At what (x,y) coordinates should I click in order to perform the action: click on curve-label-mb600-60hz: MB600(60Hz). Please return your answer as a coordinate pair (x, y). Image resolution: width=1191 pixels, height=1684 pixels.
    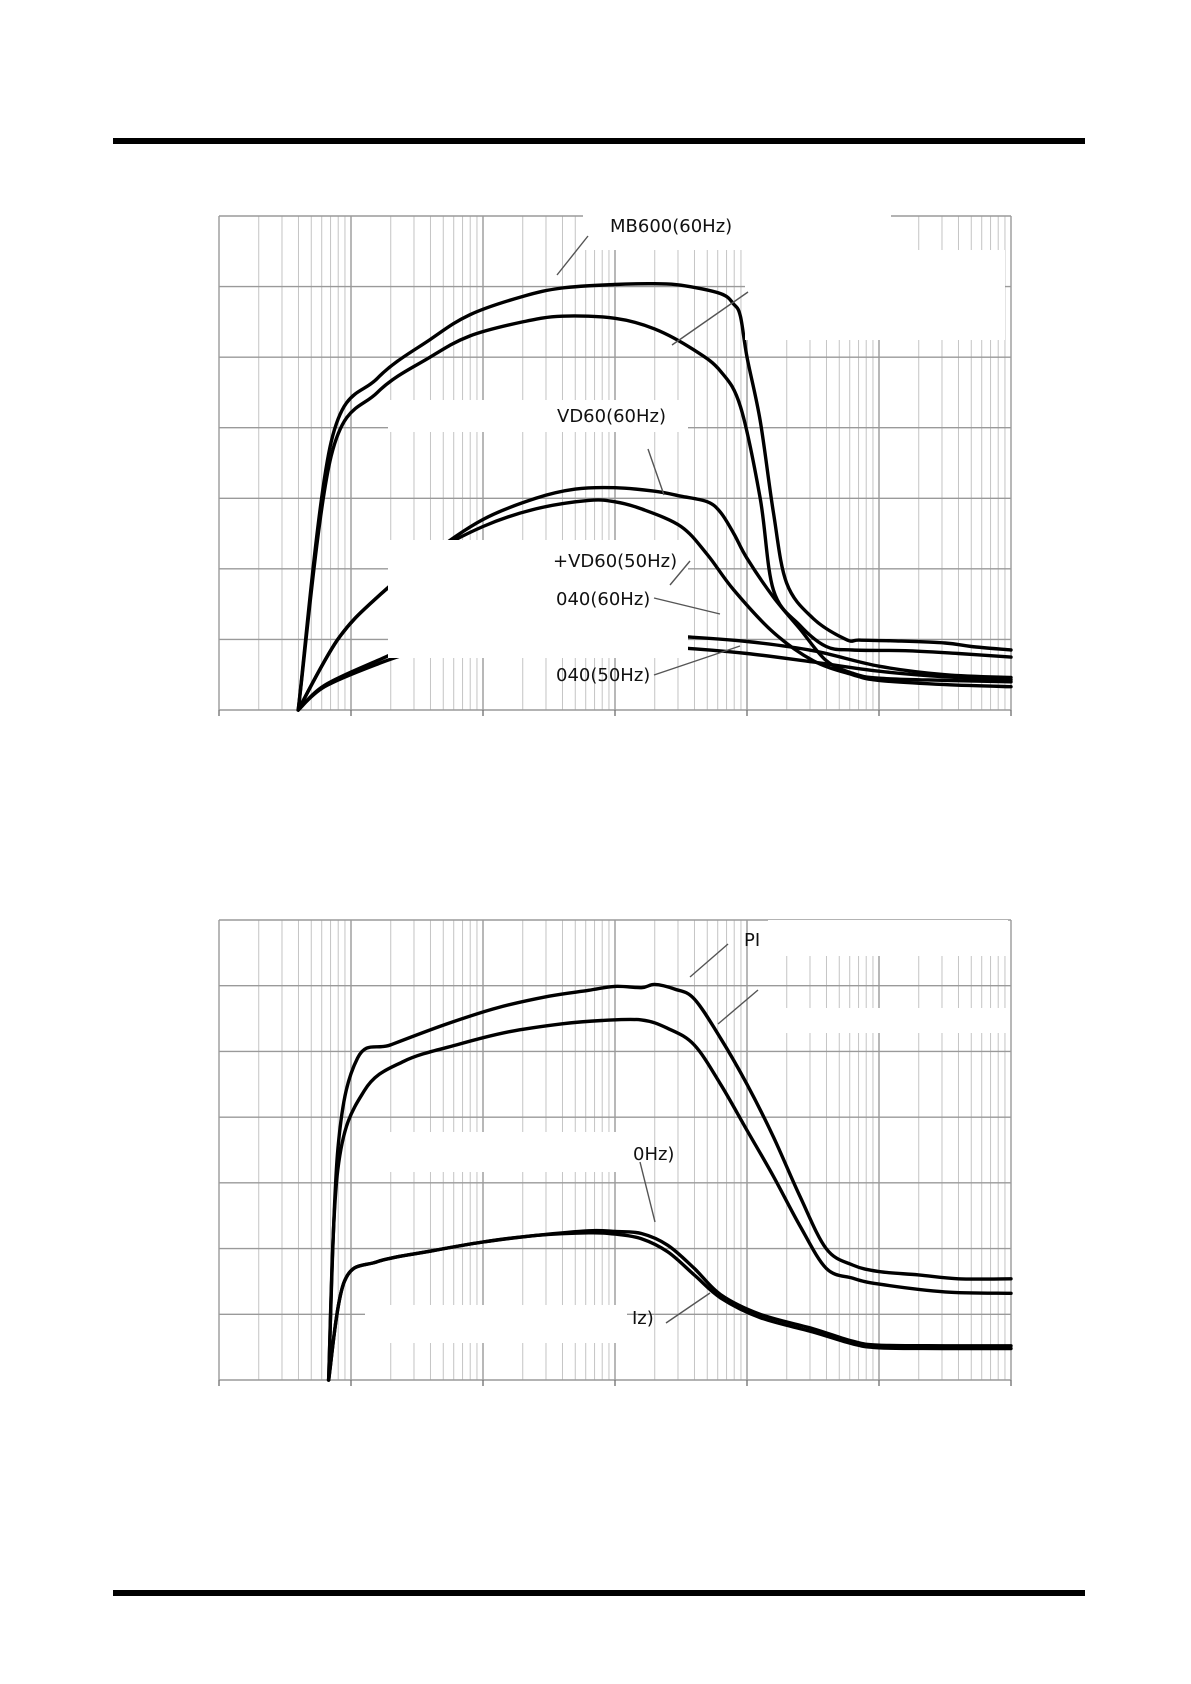
    Looking at the image, I should click on (671, 226).